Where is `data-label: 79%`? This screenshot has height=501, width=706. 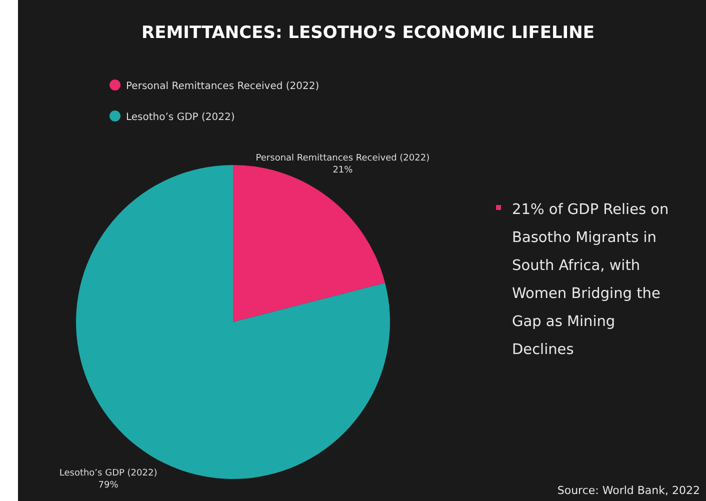 data-label: 79% is located at coordinates (108, 485).